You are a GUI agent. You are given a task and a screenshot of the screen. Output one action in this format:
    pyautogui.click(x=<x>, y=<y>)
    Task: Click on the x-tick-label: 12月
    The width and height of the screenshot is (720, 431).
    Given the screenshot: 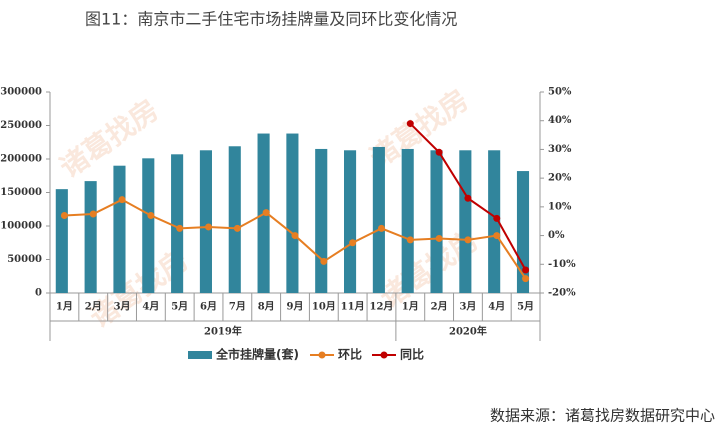 What is the action you would take?
    pyautogui.click(x=382, y=307)
    